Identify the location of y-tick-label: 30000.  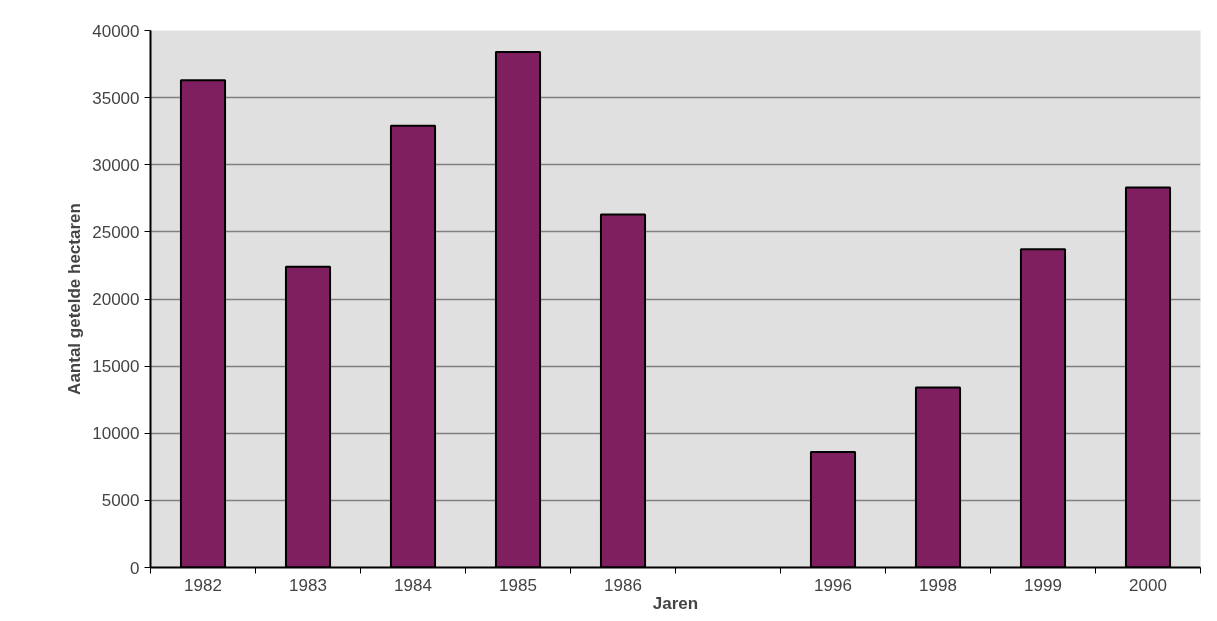
(116, 165).